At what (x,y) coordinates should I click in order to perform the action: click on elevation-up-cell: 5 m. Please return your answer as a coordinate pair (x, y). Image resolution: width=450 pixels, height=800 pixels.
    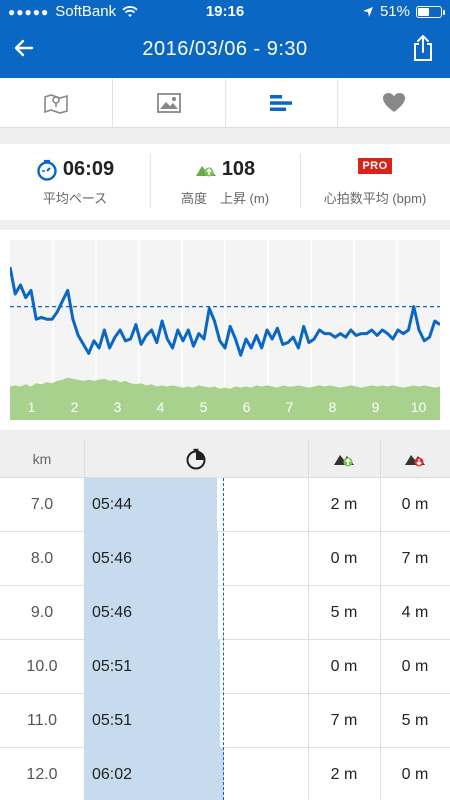
    Looking at the image, I should click on (344, 612).